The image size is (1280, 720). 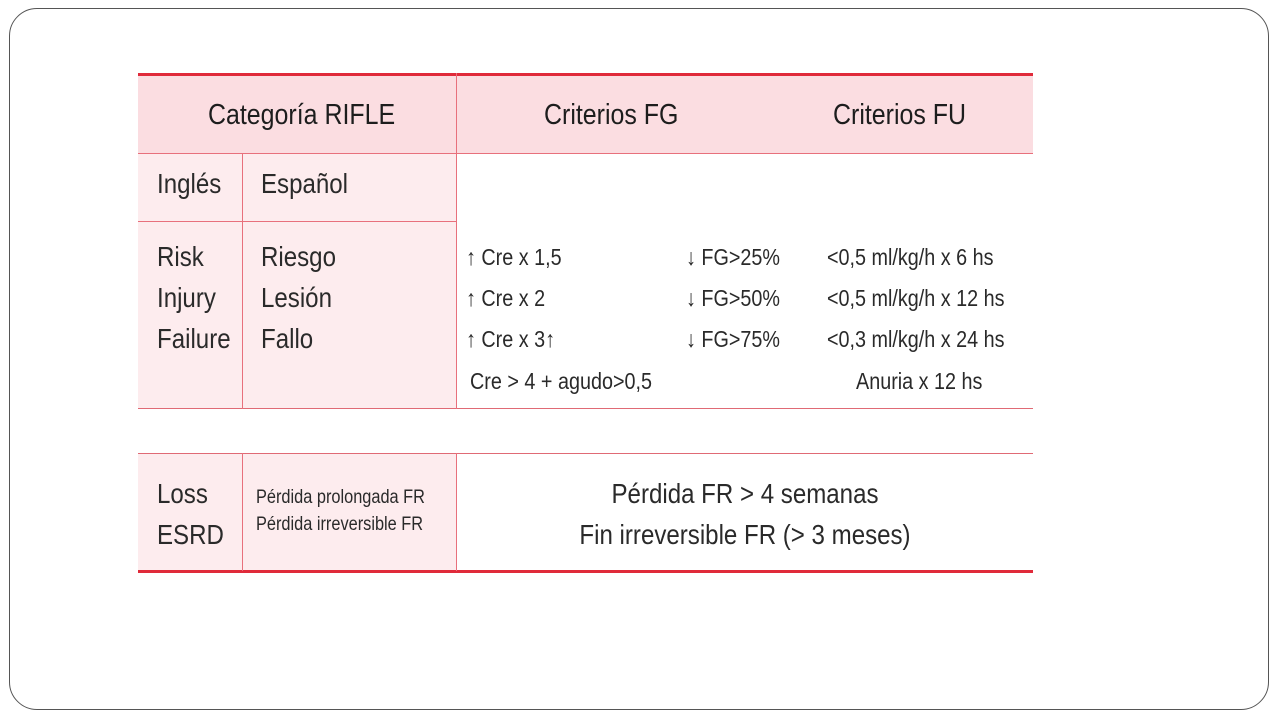 I want to click on outcome-english-names: Loss ESRD, so click(x=190, y=514).